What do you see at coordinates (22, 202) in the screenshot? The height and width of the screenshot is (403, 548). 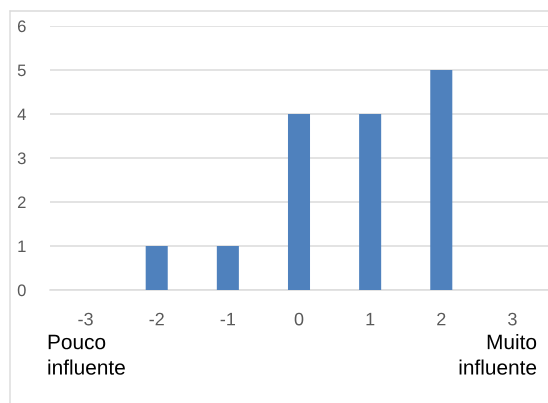 I see `y-tick-label: 2` at bounding box center [22, 202].